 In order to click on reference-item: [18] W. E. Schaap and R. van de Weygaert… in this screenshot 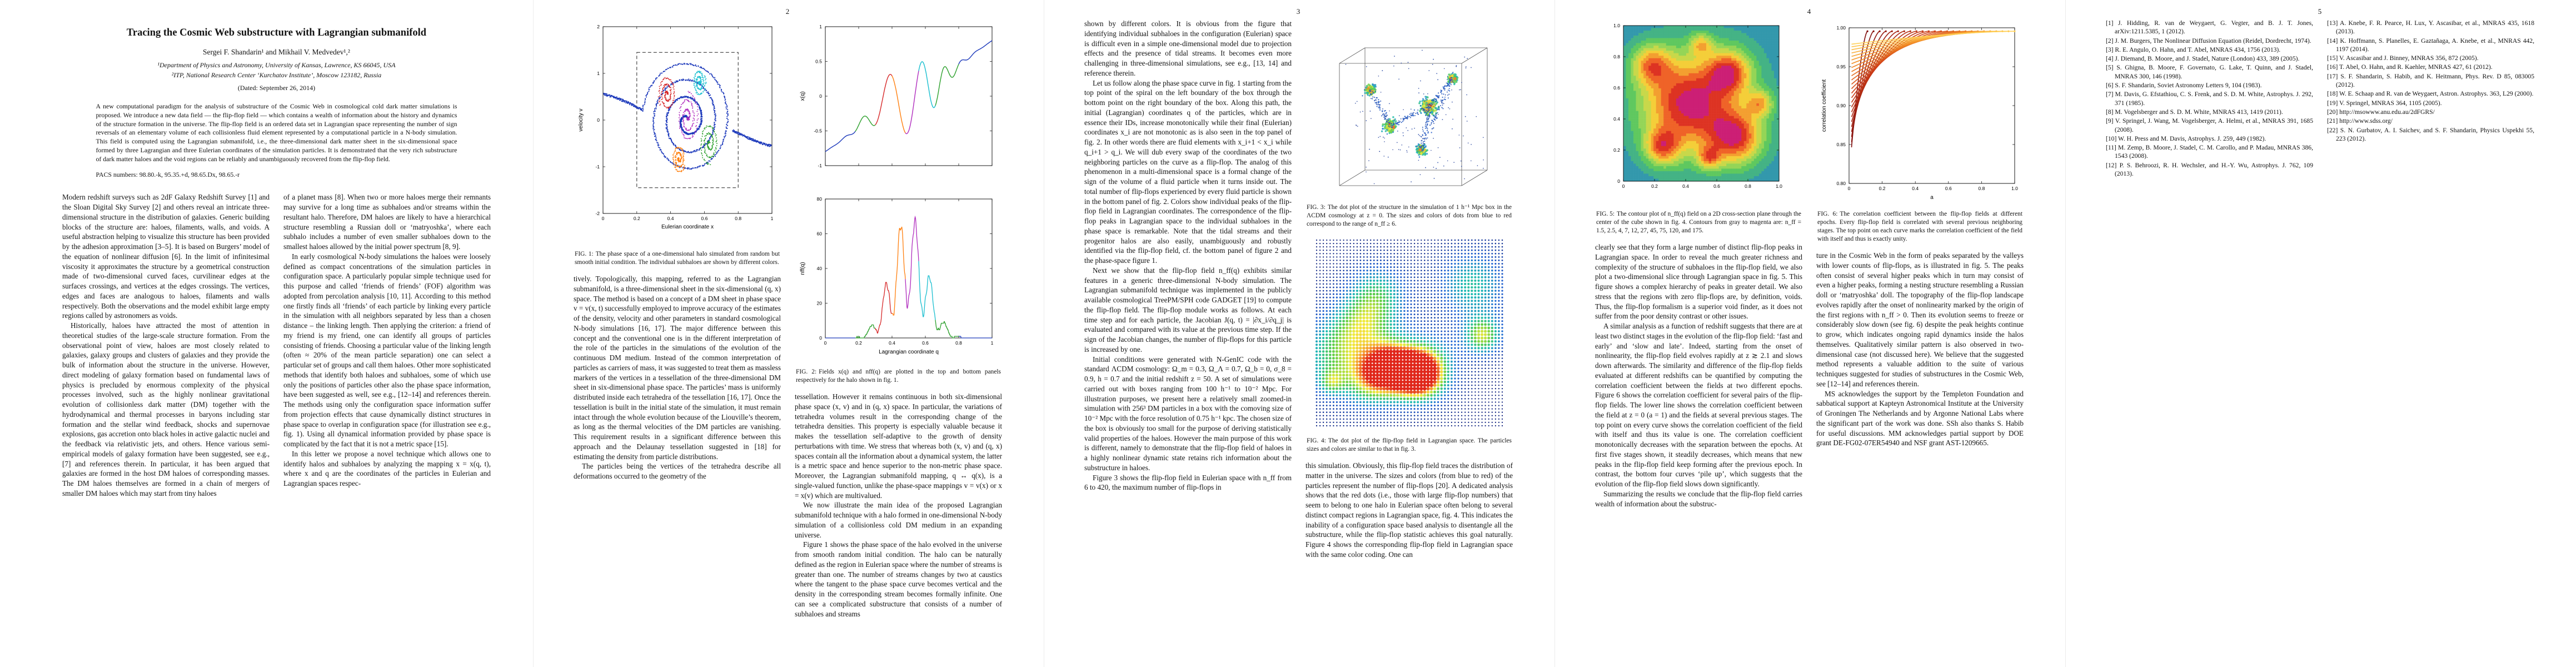, I will do `click(2430, 94)`.